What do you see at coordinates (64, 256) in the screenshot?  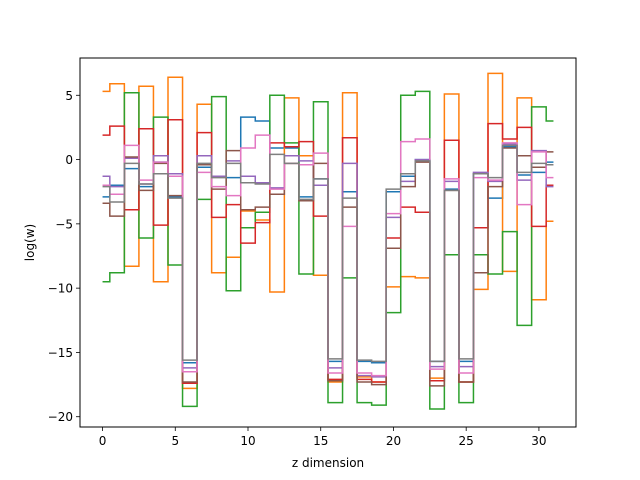 I see `y-axis: −20 −15 −10 −5 0 5` at bounding box center [64, 256].